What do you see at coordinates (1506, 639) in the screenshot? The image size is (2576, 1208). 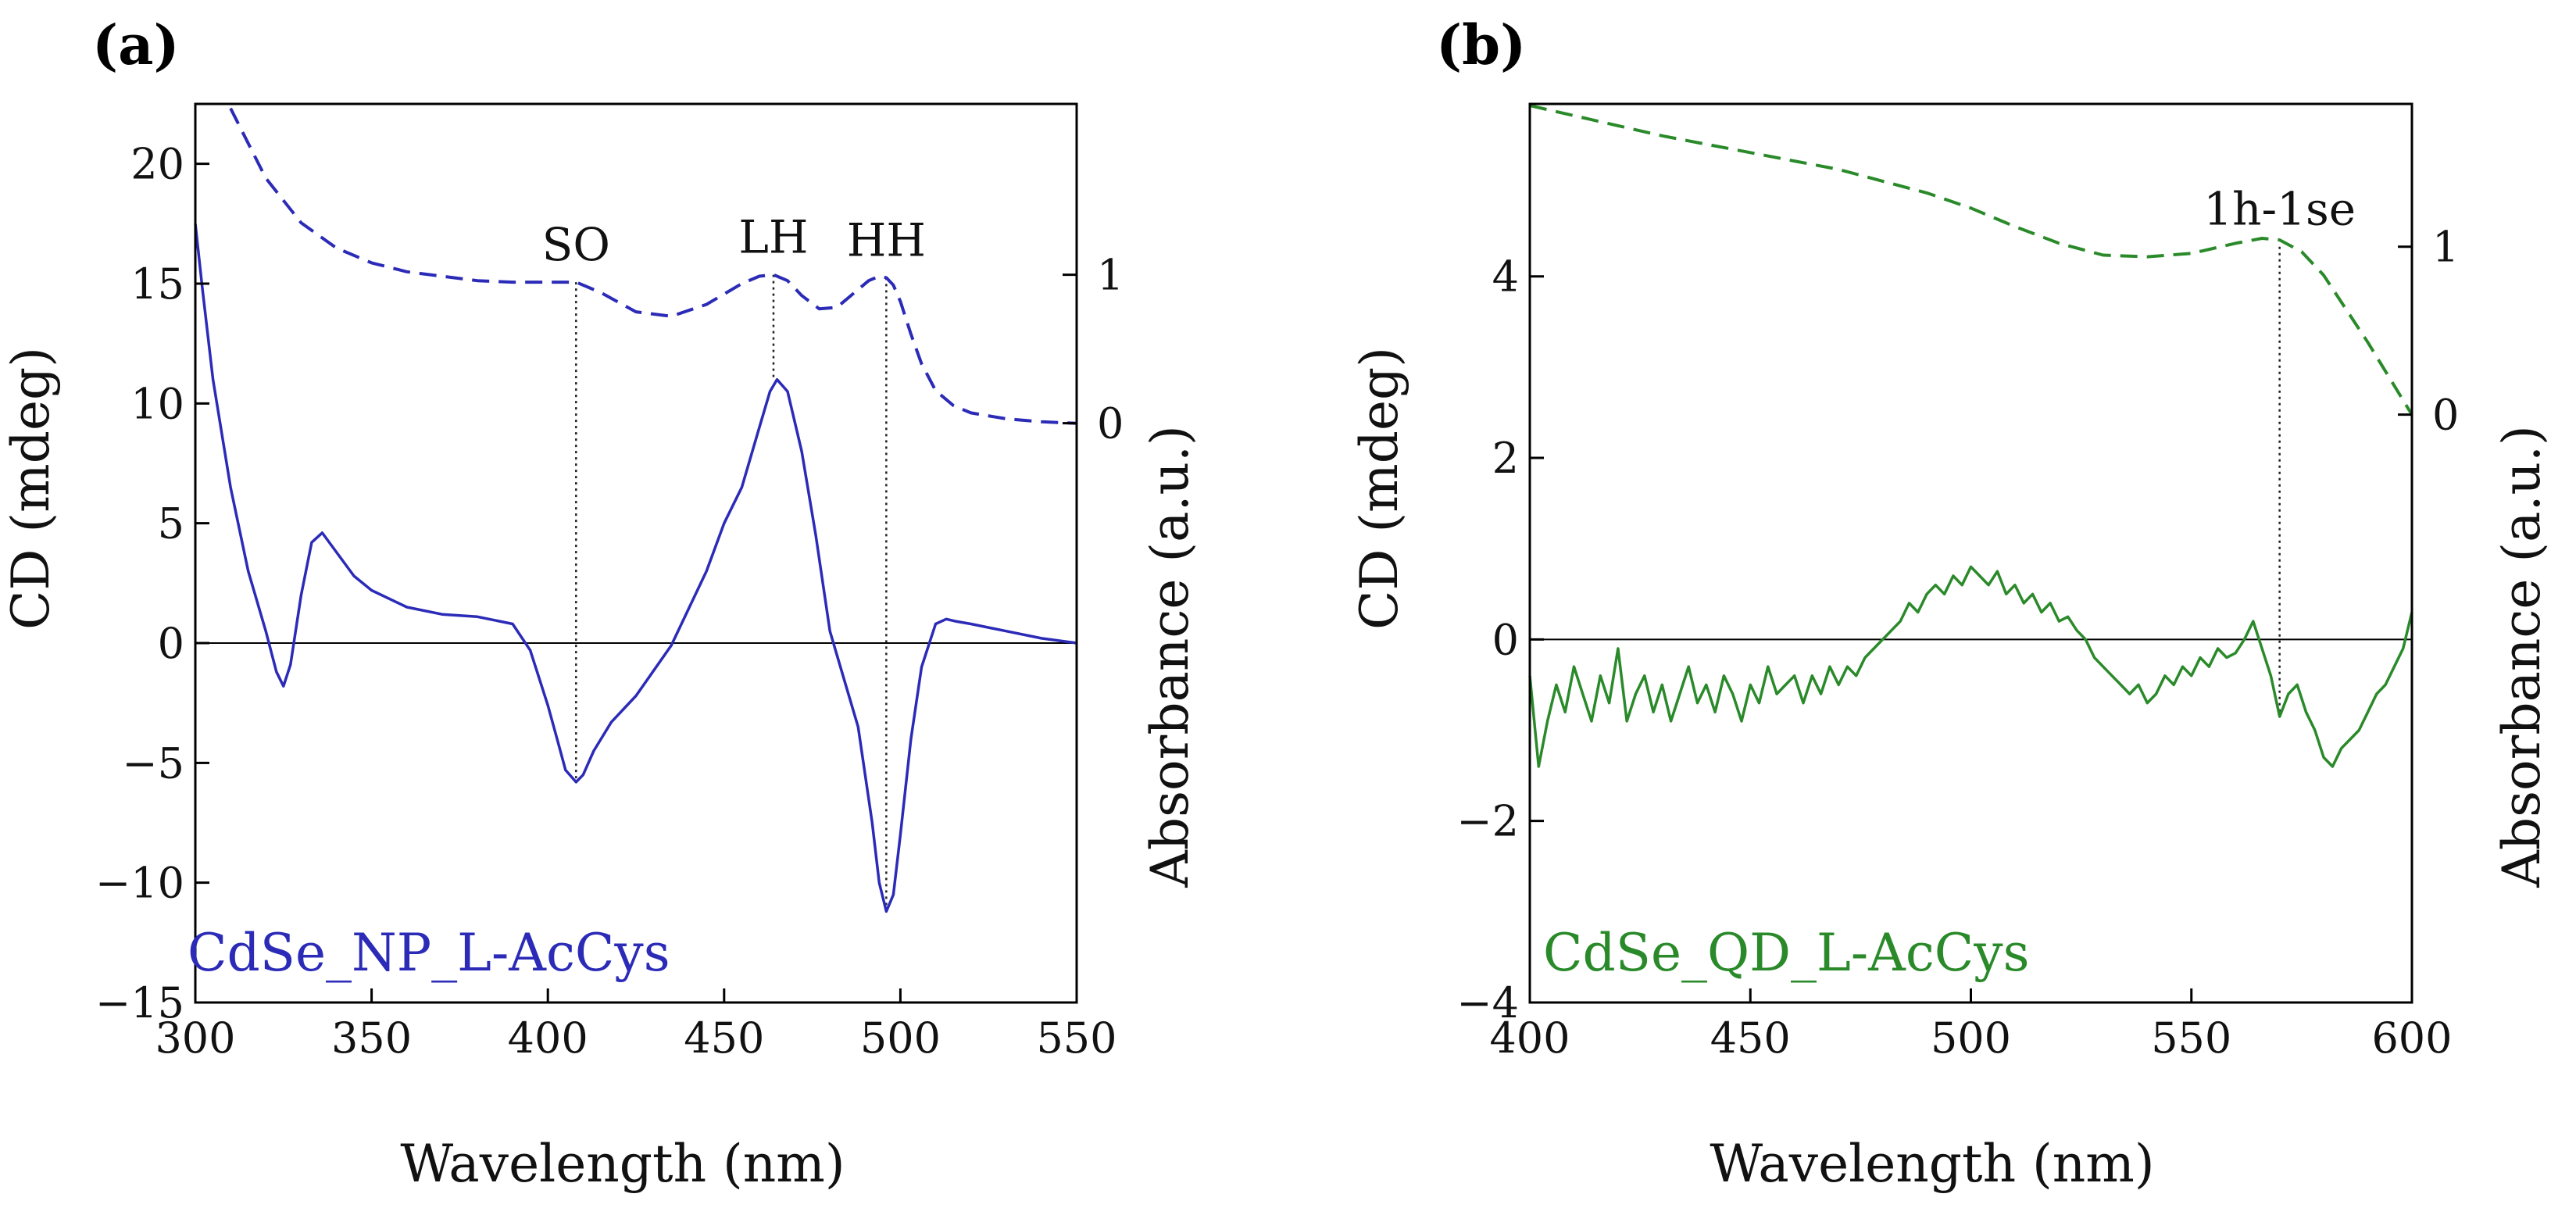 I see `y-tick-label-b-2: 0` at bounding box center [1506, 639].